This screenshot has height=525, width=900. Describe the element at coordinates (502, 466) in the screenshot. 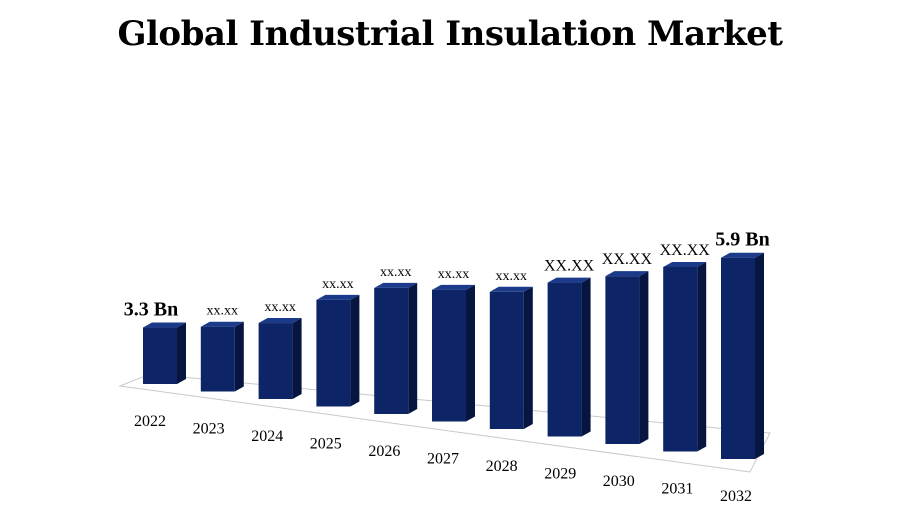

I see `category-label-2028: 2028` at that location.